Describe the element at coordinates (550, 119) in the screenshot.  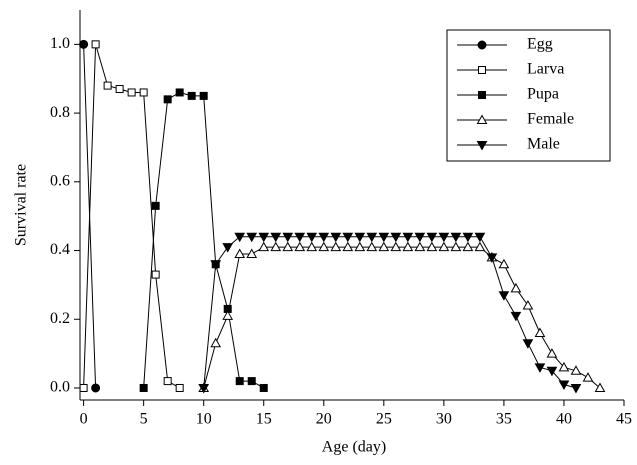
I see `legend-label: Female` at that location.